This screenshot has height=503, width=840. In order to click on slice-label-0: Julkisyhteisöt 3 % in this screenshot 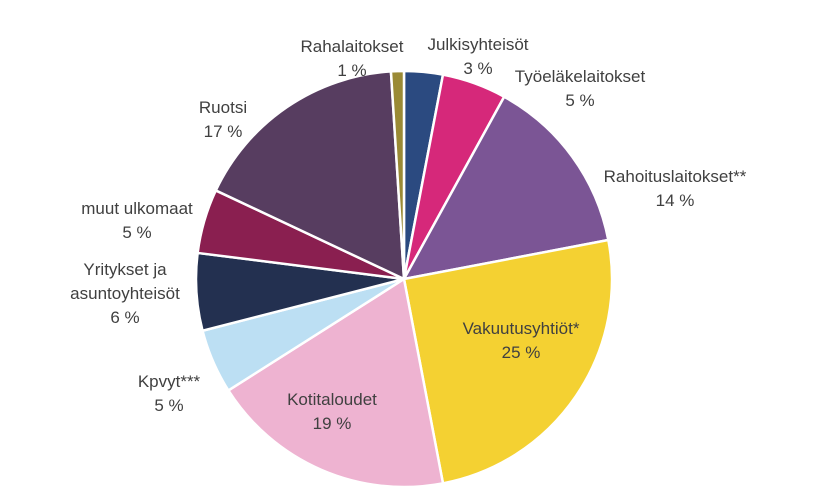, I will do `click(477, 56)`.